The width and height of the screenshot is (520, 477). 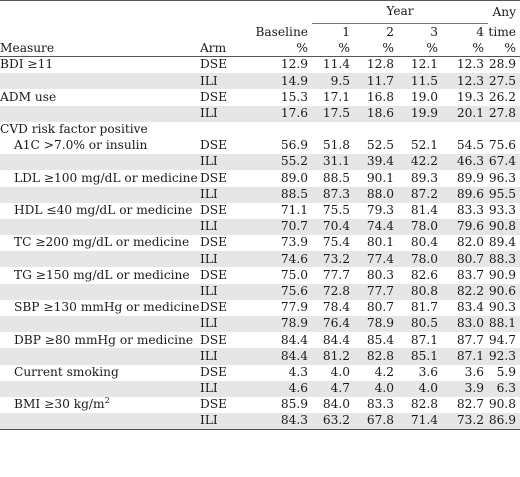 I want to click on any-time-cell: 88.3, so click(x=504, y=259).